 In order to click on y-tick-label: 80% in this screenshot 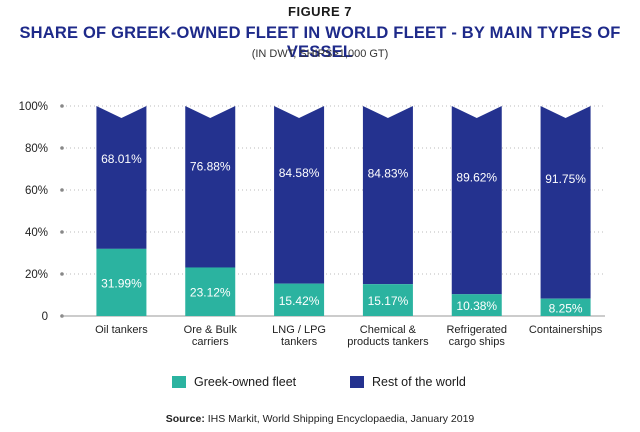, I will do `click(36, 149)`.